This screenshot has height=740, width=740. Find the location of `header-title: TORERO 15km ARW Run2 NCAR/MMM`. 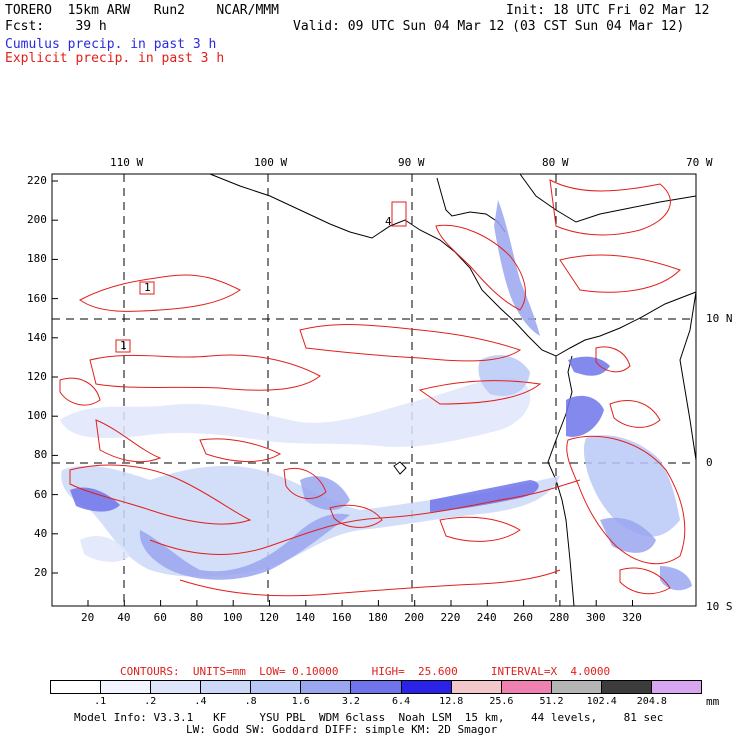

header-title: TORERO 15km ARW Run2 NCAR/MMM is located at coordinates (142, 10).